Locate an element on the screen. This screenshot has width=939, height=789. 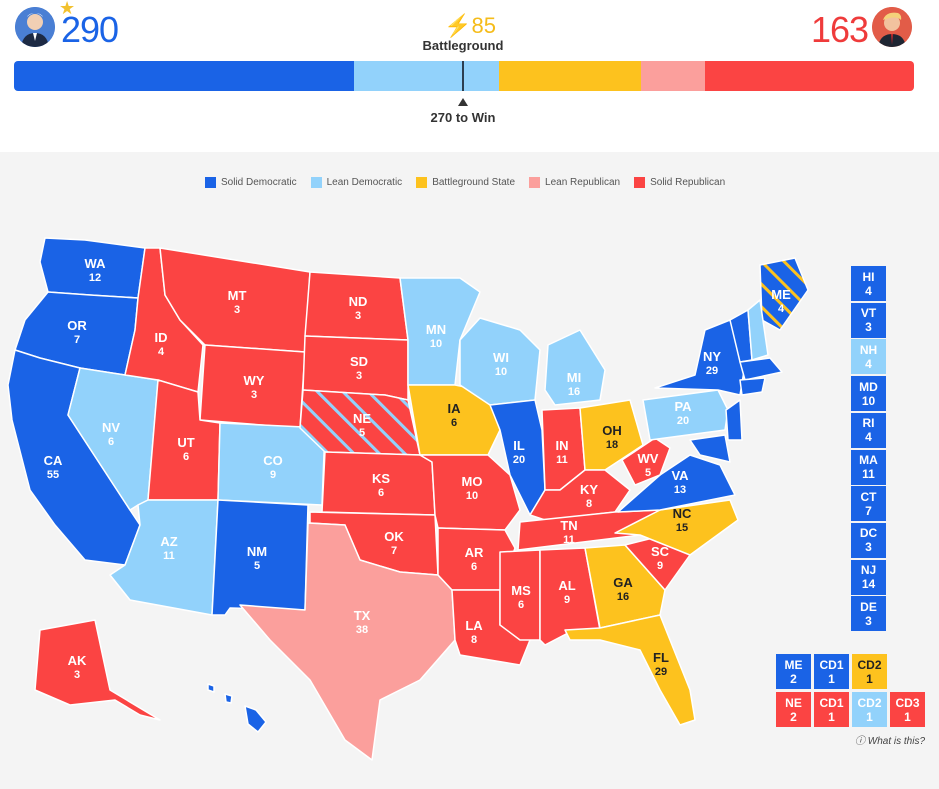
state-label-ia: IA is located at coordinates (455, 408).